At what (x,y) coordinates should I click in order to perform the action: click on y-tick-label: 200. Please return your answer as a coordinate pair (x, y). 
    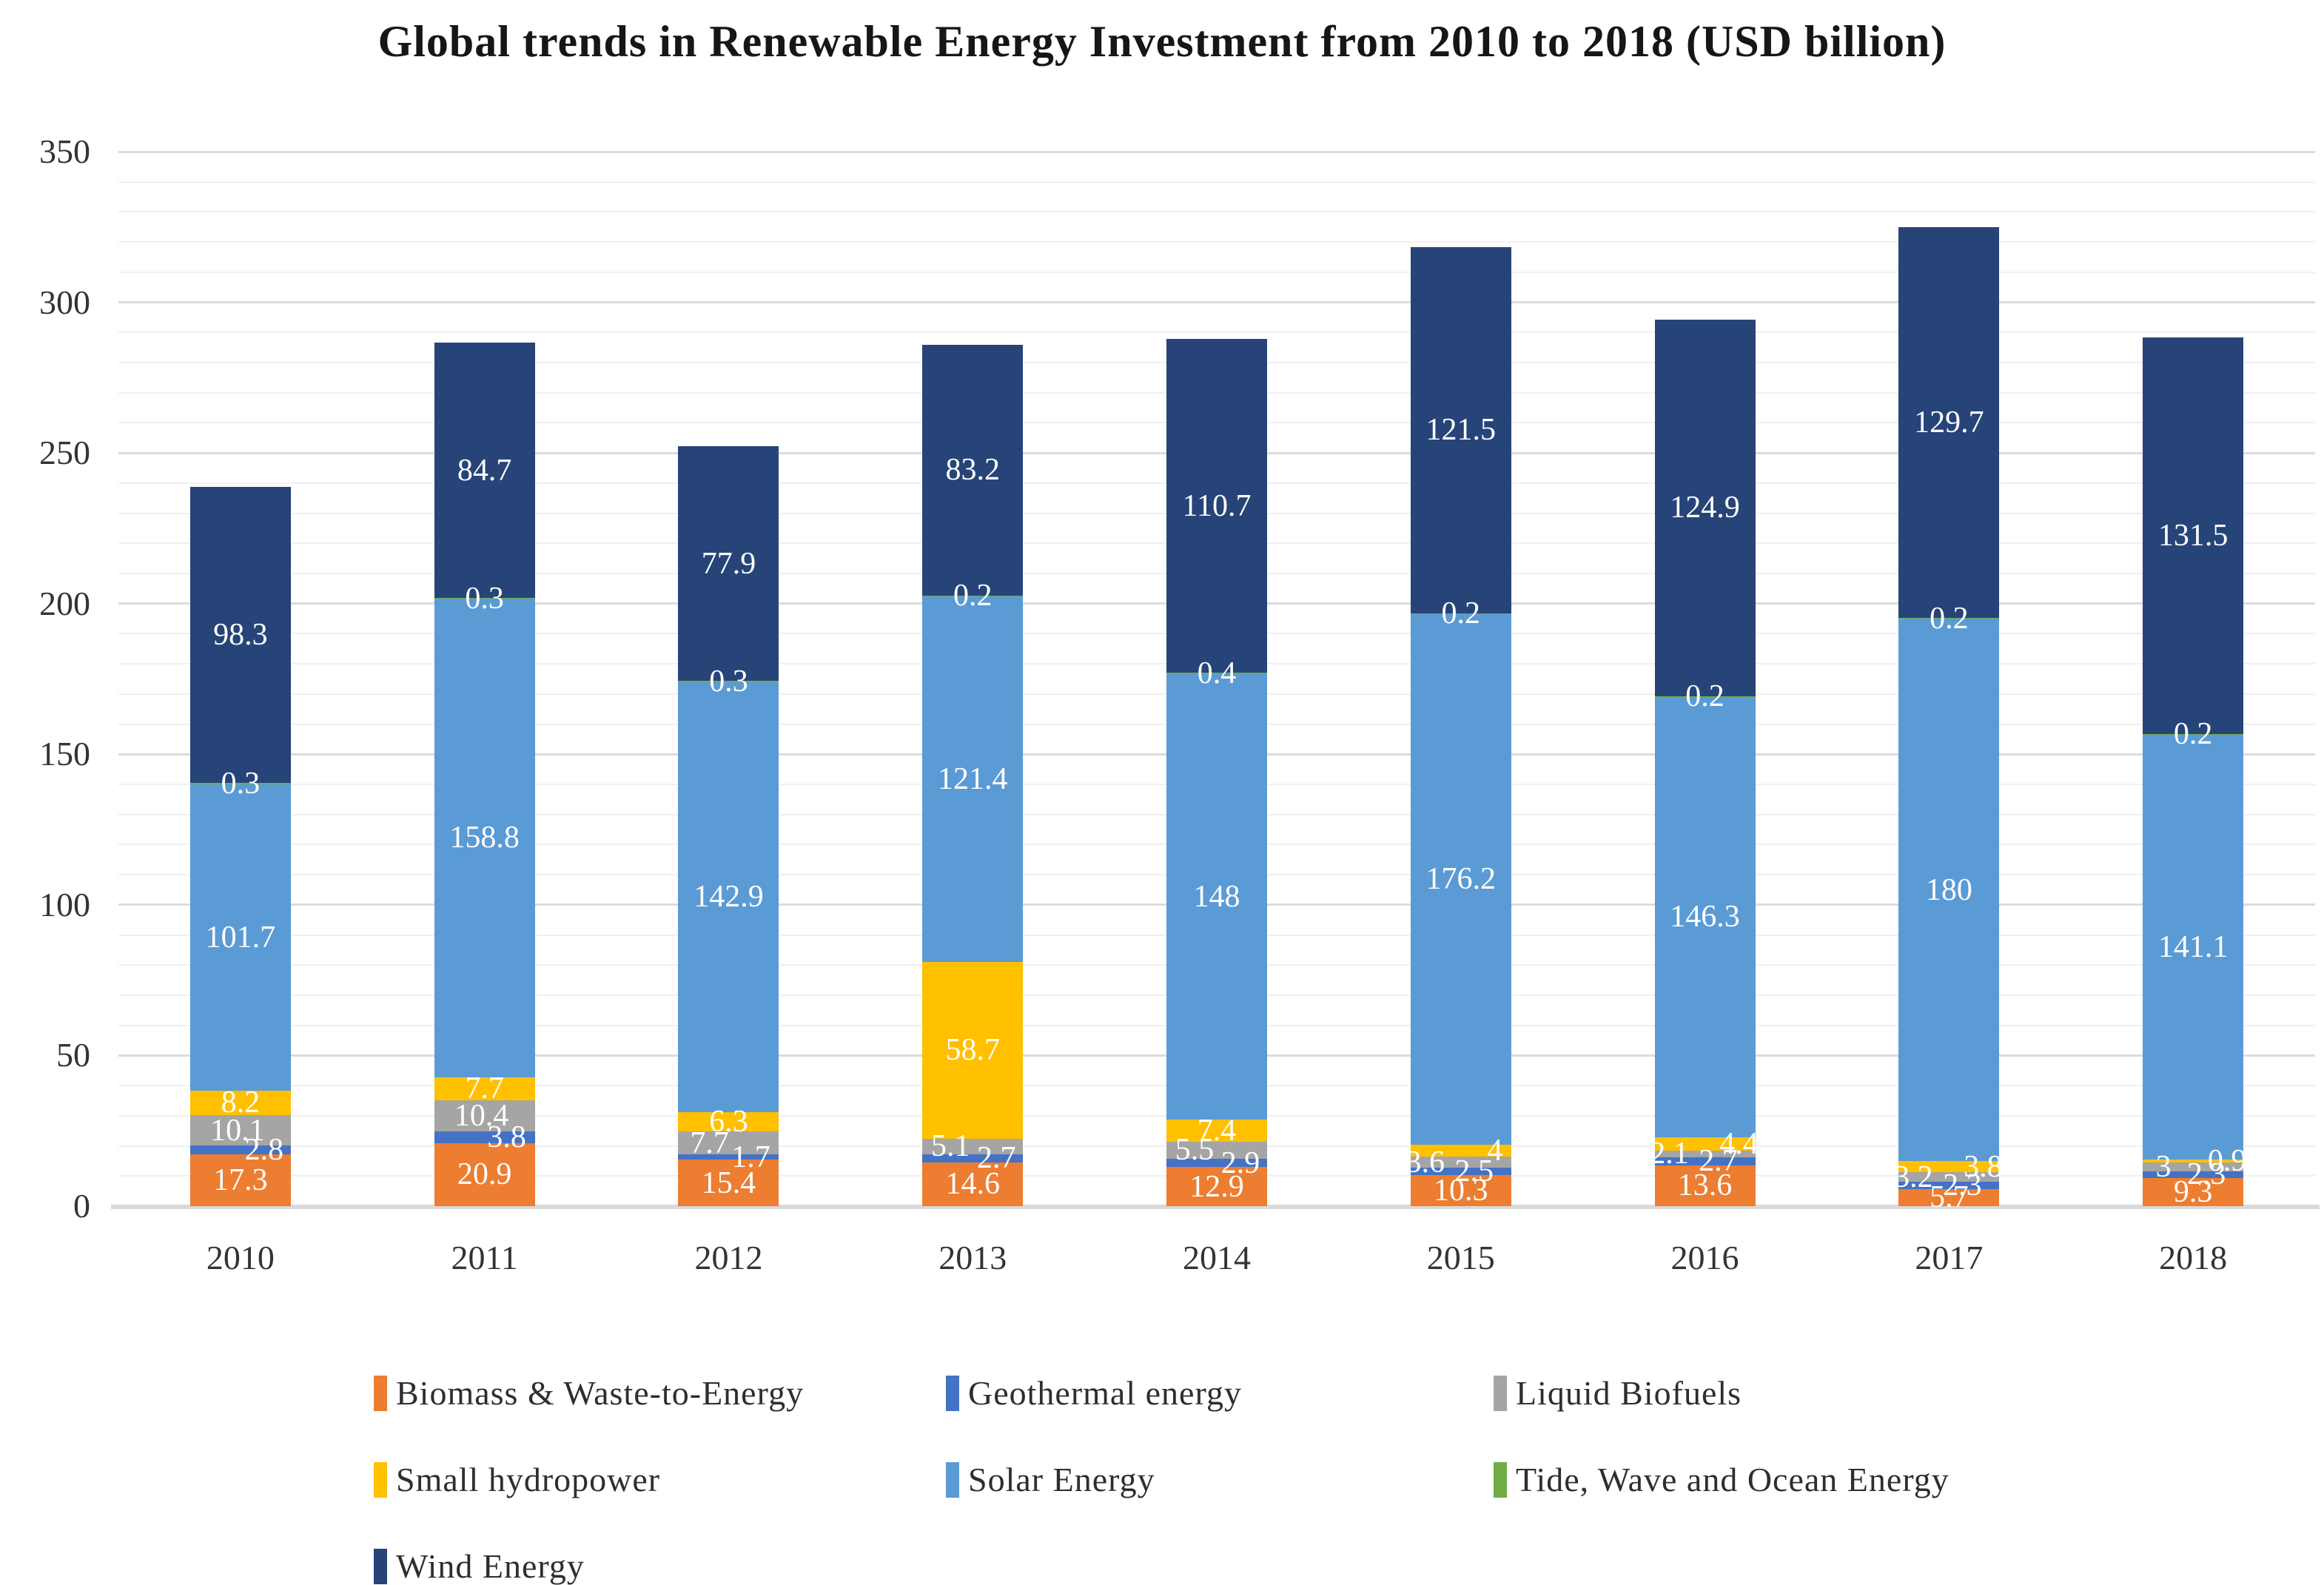
    Looking at the image, I should click on (64, 603).